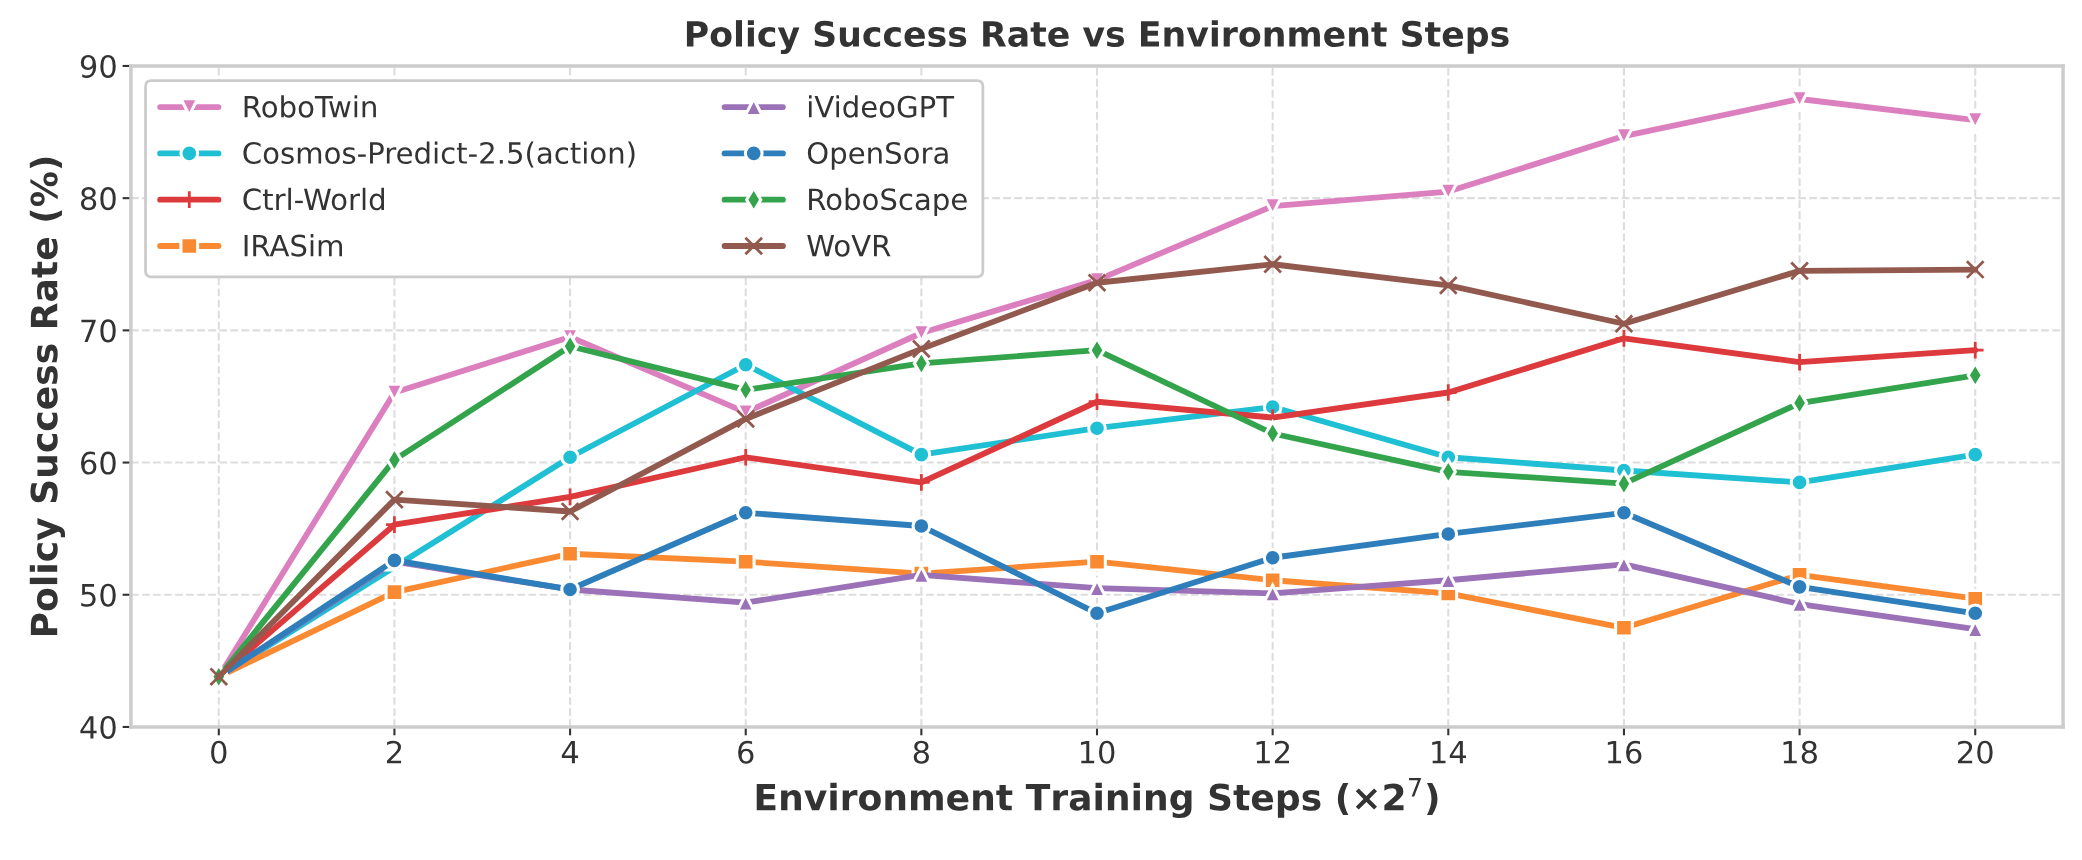  Describe the element at coordinates (849, 245) in the screenshot. I see `legend-label: WoVR` at that location.